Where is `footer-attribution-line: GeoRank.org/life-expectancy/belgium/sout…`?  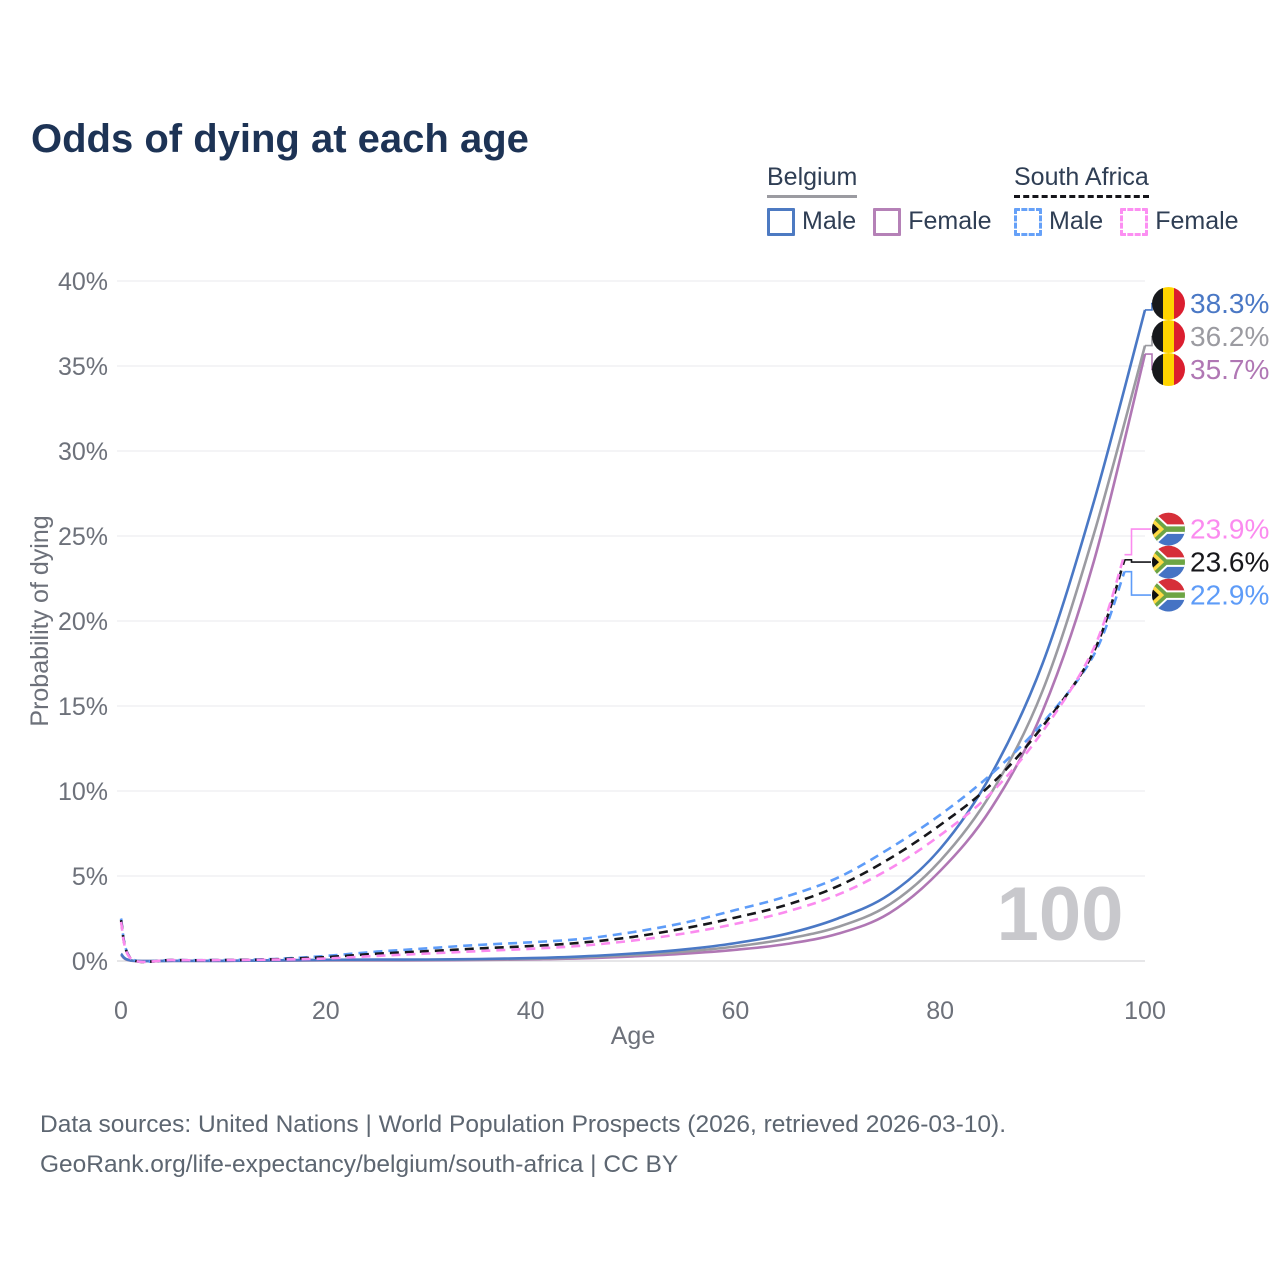
footer-attribution-line: GeoRank.org/life-expectancy/belgium/sout… is located at coordinates (359, 1164).